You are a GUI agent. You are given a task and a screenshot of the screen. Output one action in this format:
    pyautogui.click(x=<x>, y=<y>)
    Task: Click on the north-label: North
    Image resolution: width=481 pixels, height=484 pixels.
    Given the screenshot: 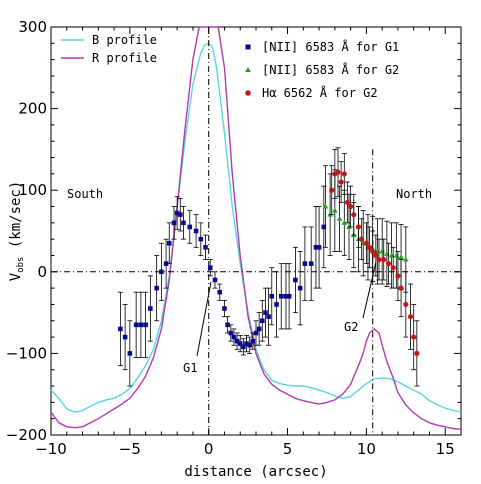 What is the action you would take?
    pyautogui.click(x=414, y=194)
    